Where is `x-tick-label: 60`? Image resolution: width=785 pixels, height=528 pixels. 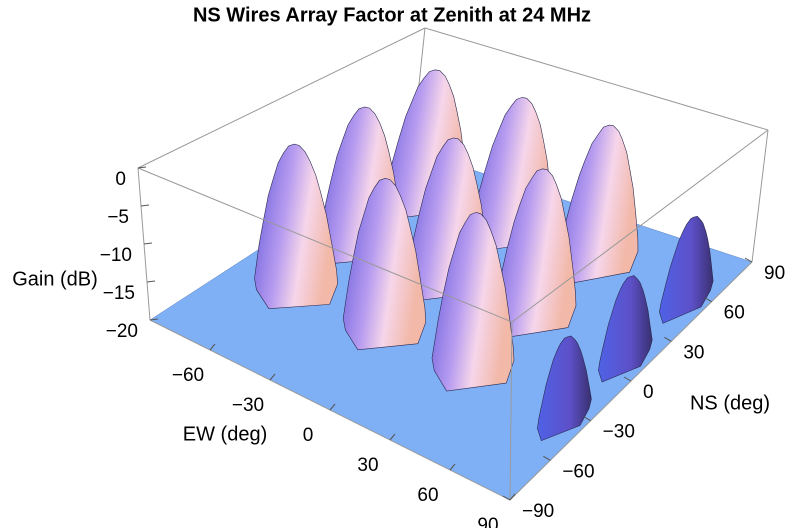
x-tick-label: 60 is located at coordinates (427, 495).